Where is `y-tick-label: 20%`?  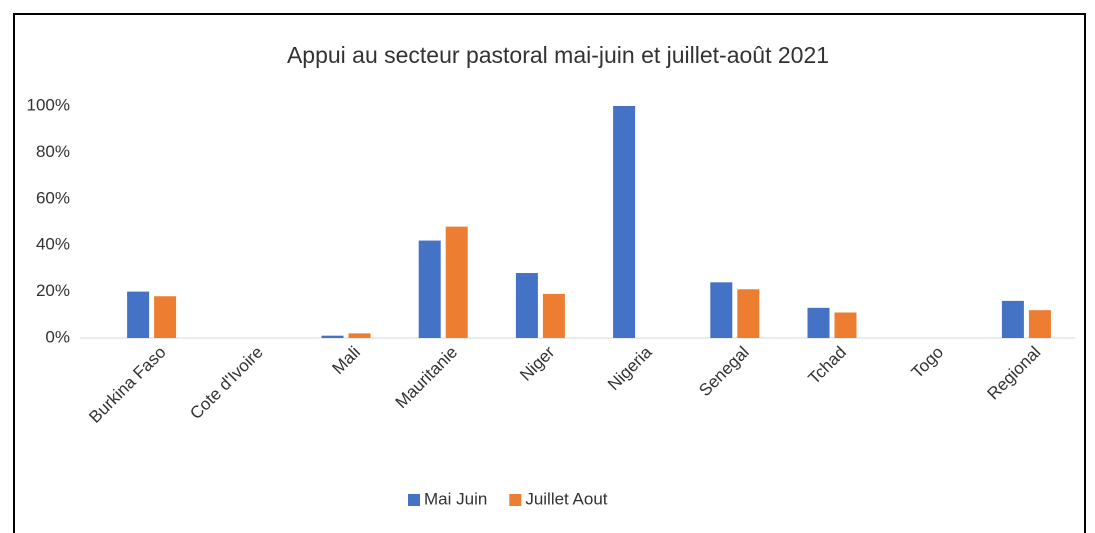 y-tick-label: 20% is located at coordinates (53, 290).